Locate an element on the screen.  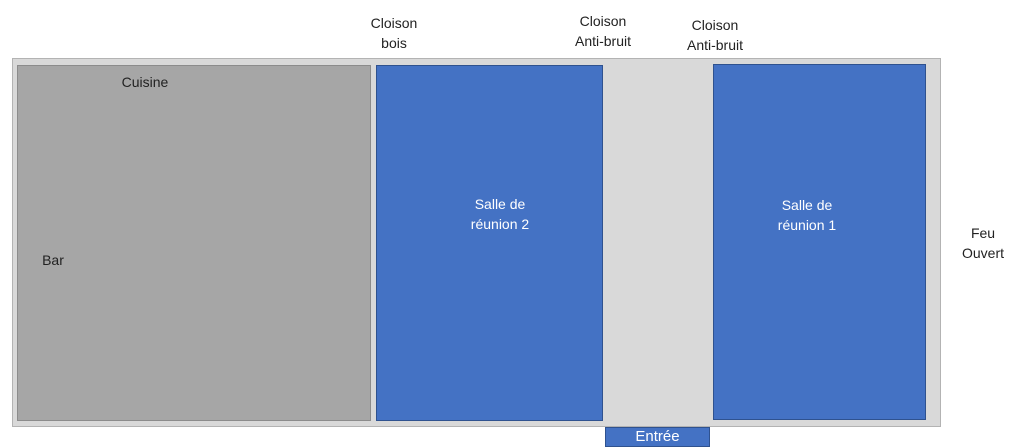
kitchen-label: Cuisine is located at coordinates (145, 82).